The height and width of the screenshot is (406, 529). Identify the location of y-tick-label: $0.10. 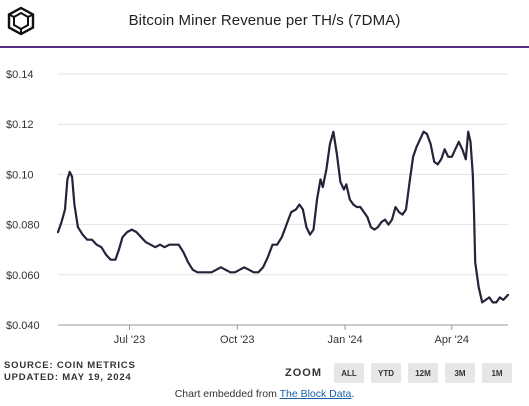
(20, 175).